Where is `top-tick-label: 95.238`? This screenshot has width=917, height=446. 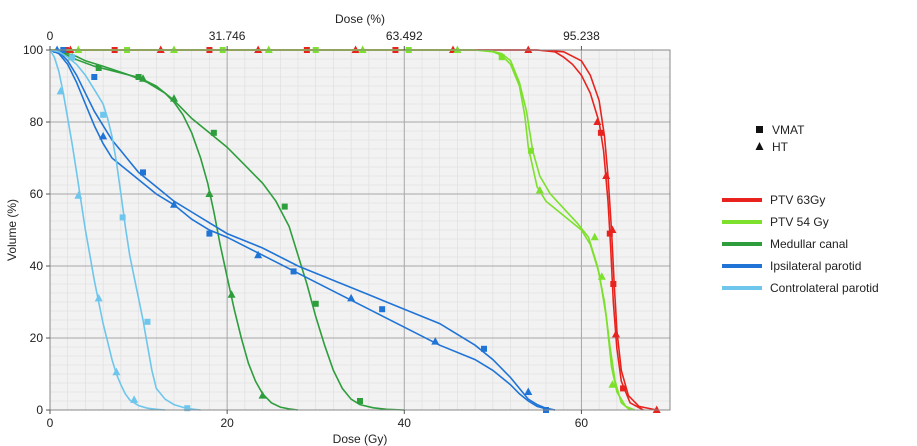
top-tick-label: 95.238 is located at coordinates (581, 36).